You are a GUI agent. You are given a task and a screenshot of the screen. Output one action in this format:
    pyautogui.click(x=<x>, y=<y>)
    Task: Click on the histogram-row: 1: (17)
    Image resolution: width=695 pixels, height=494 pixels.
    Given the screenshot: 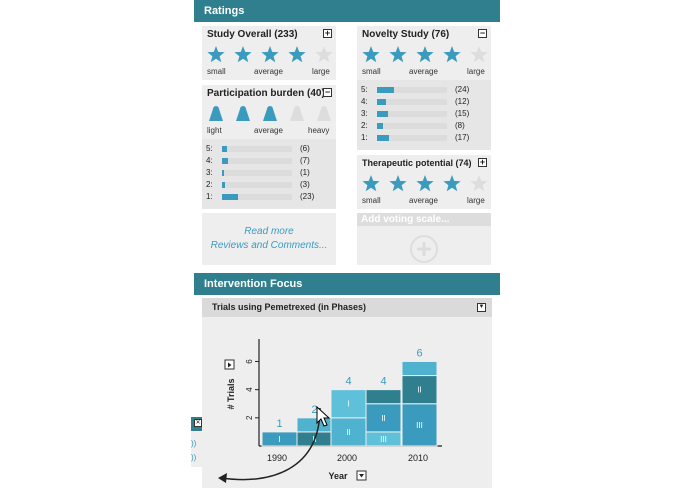 What is the action you would take?
    pyautogui.click(x=424, y=138)
    